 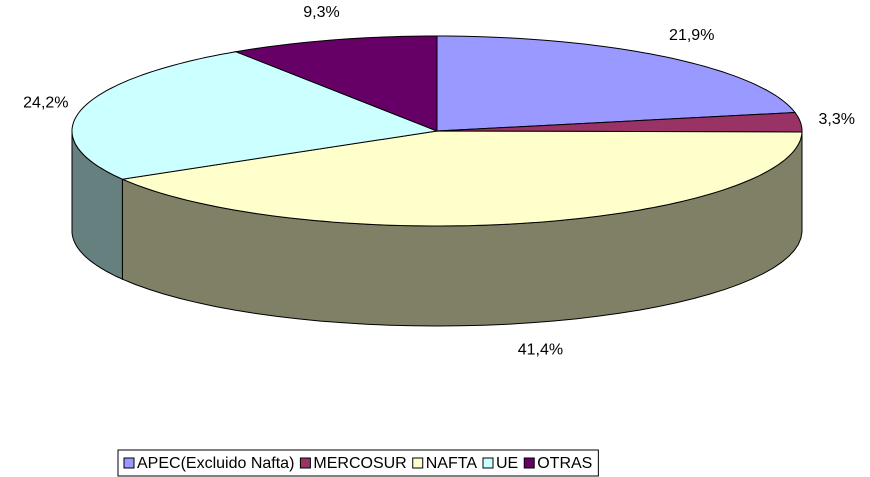 I want to click on legend-box, so click(x=358, y=463).